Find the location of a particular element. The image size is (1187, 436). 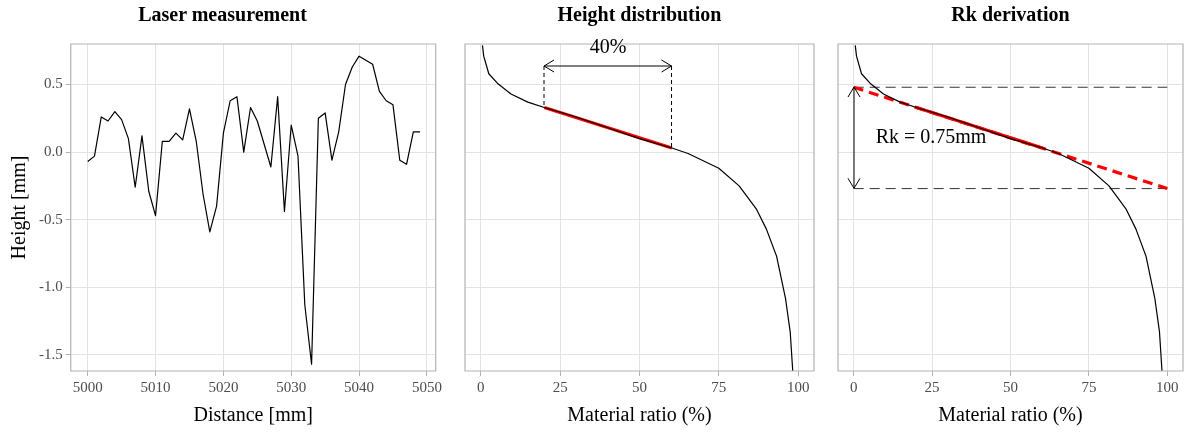

y-tick-label: -0.5 is located at coordinates (51, 218).